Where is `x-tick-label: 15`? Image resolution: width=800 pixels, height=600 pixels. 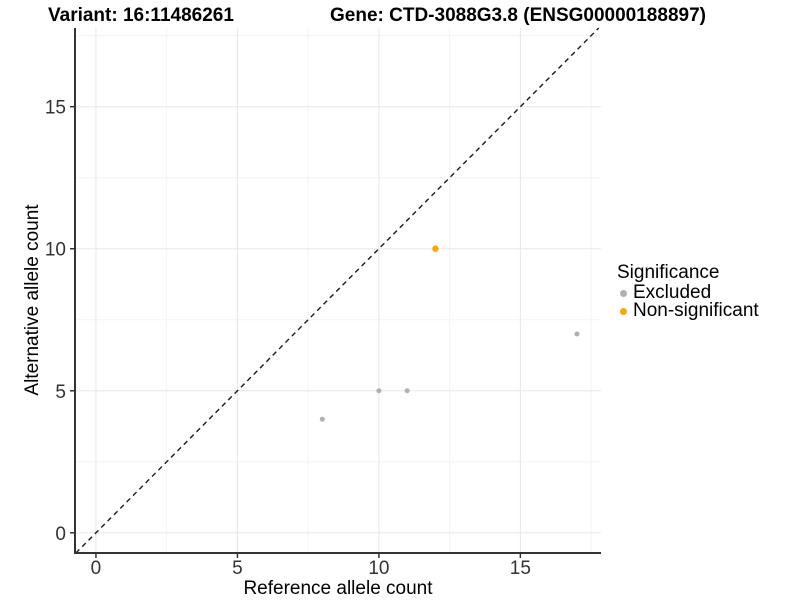
x-tick-label: 15 is located at coordinates (520, 568).